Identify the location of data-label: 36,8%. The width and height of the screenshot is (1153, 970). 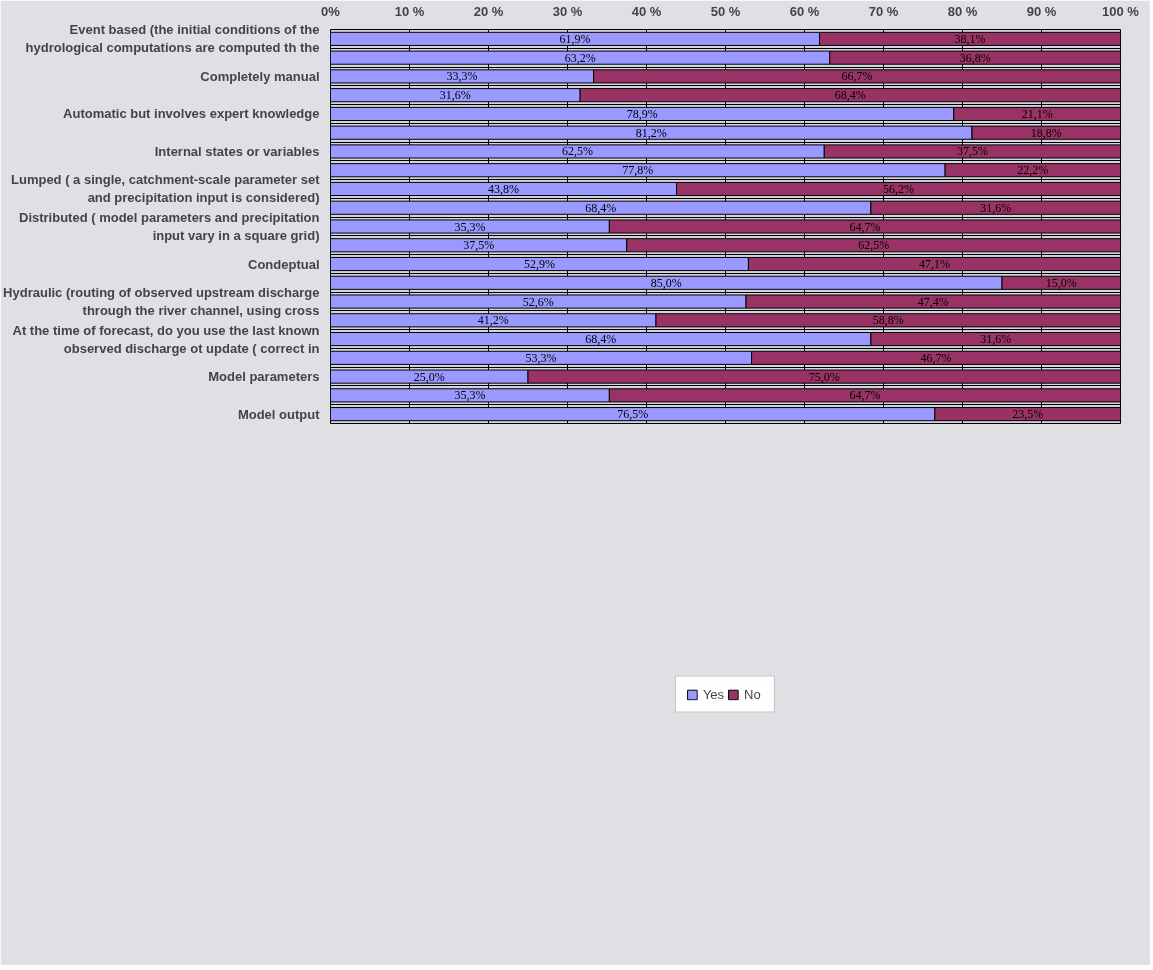
(975, 57).